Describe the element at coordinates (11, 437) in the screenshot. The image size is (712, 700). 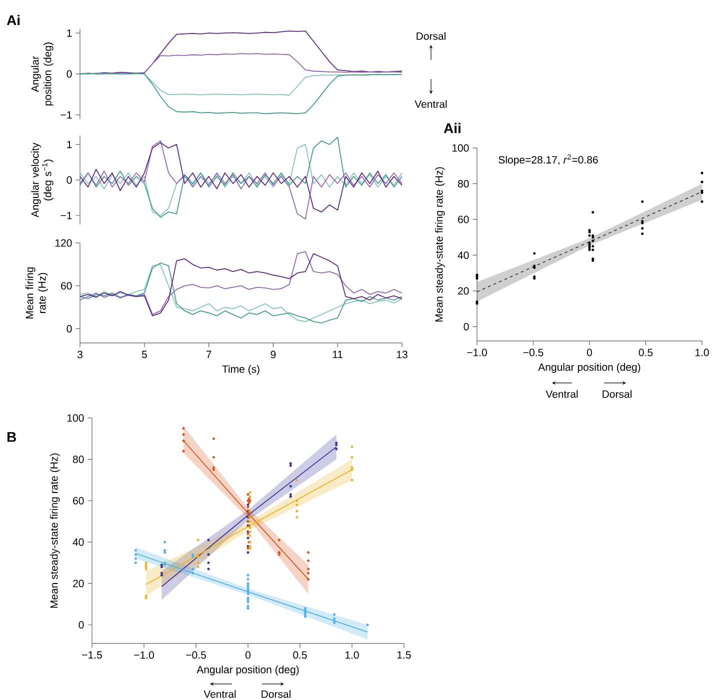
I see `text: B` at that location.